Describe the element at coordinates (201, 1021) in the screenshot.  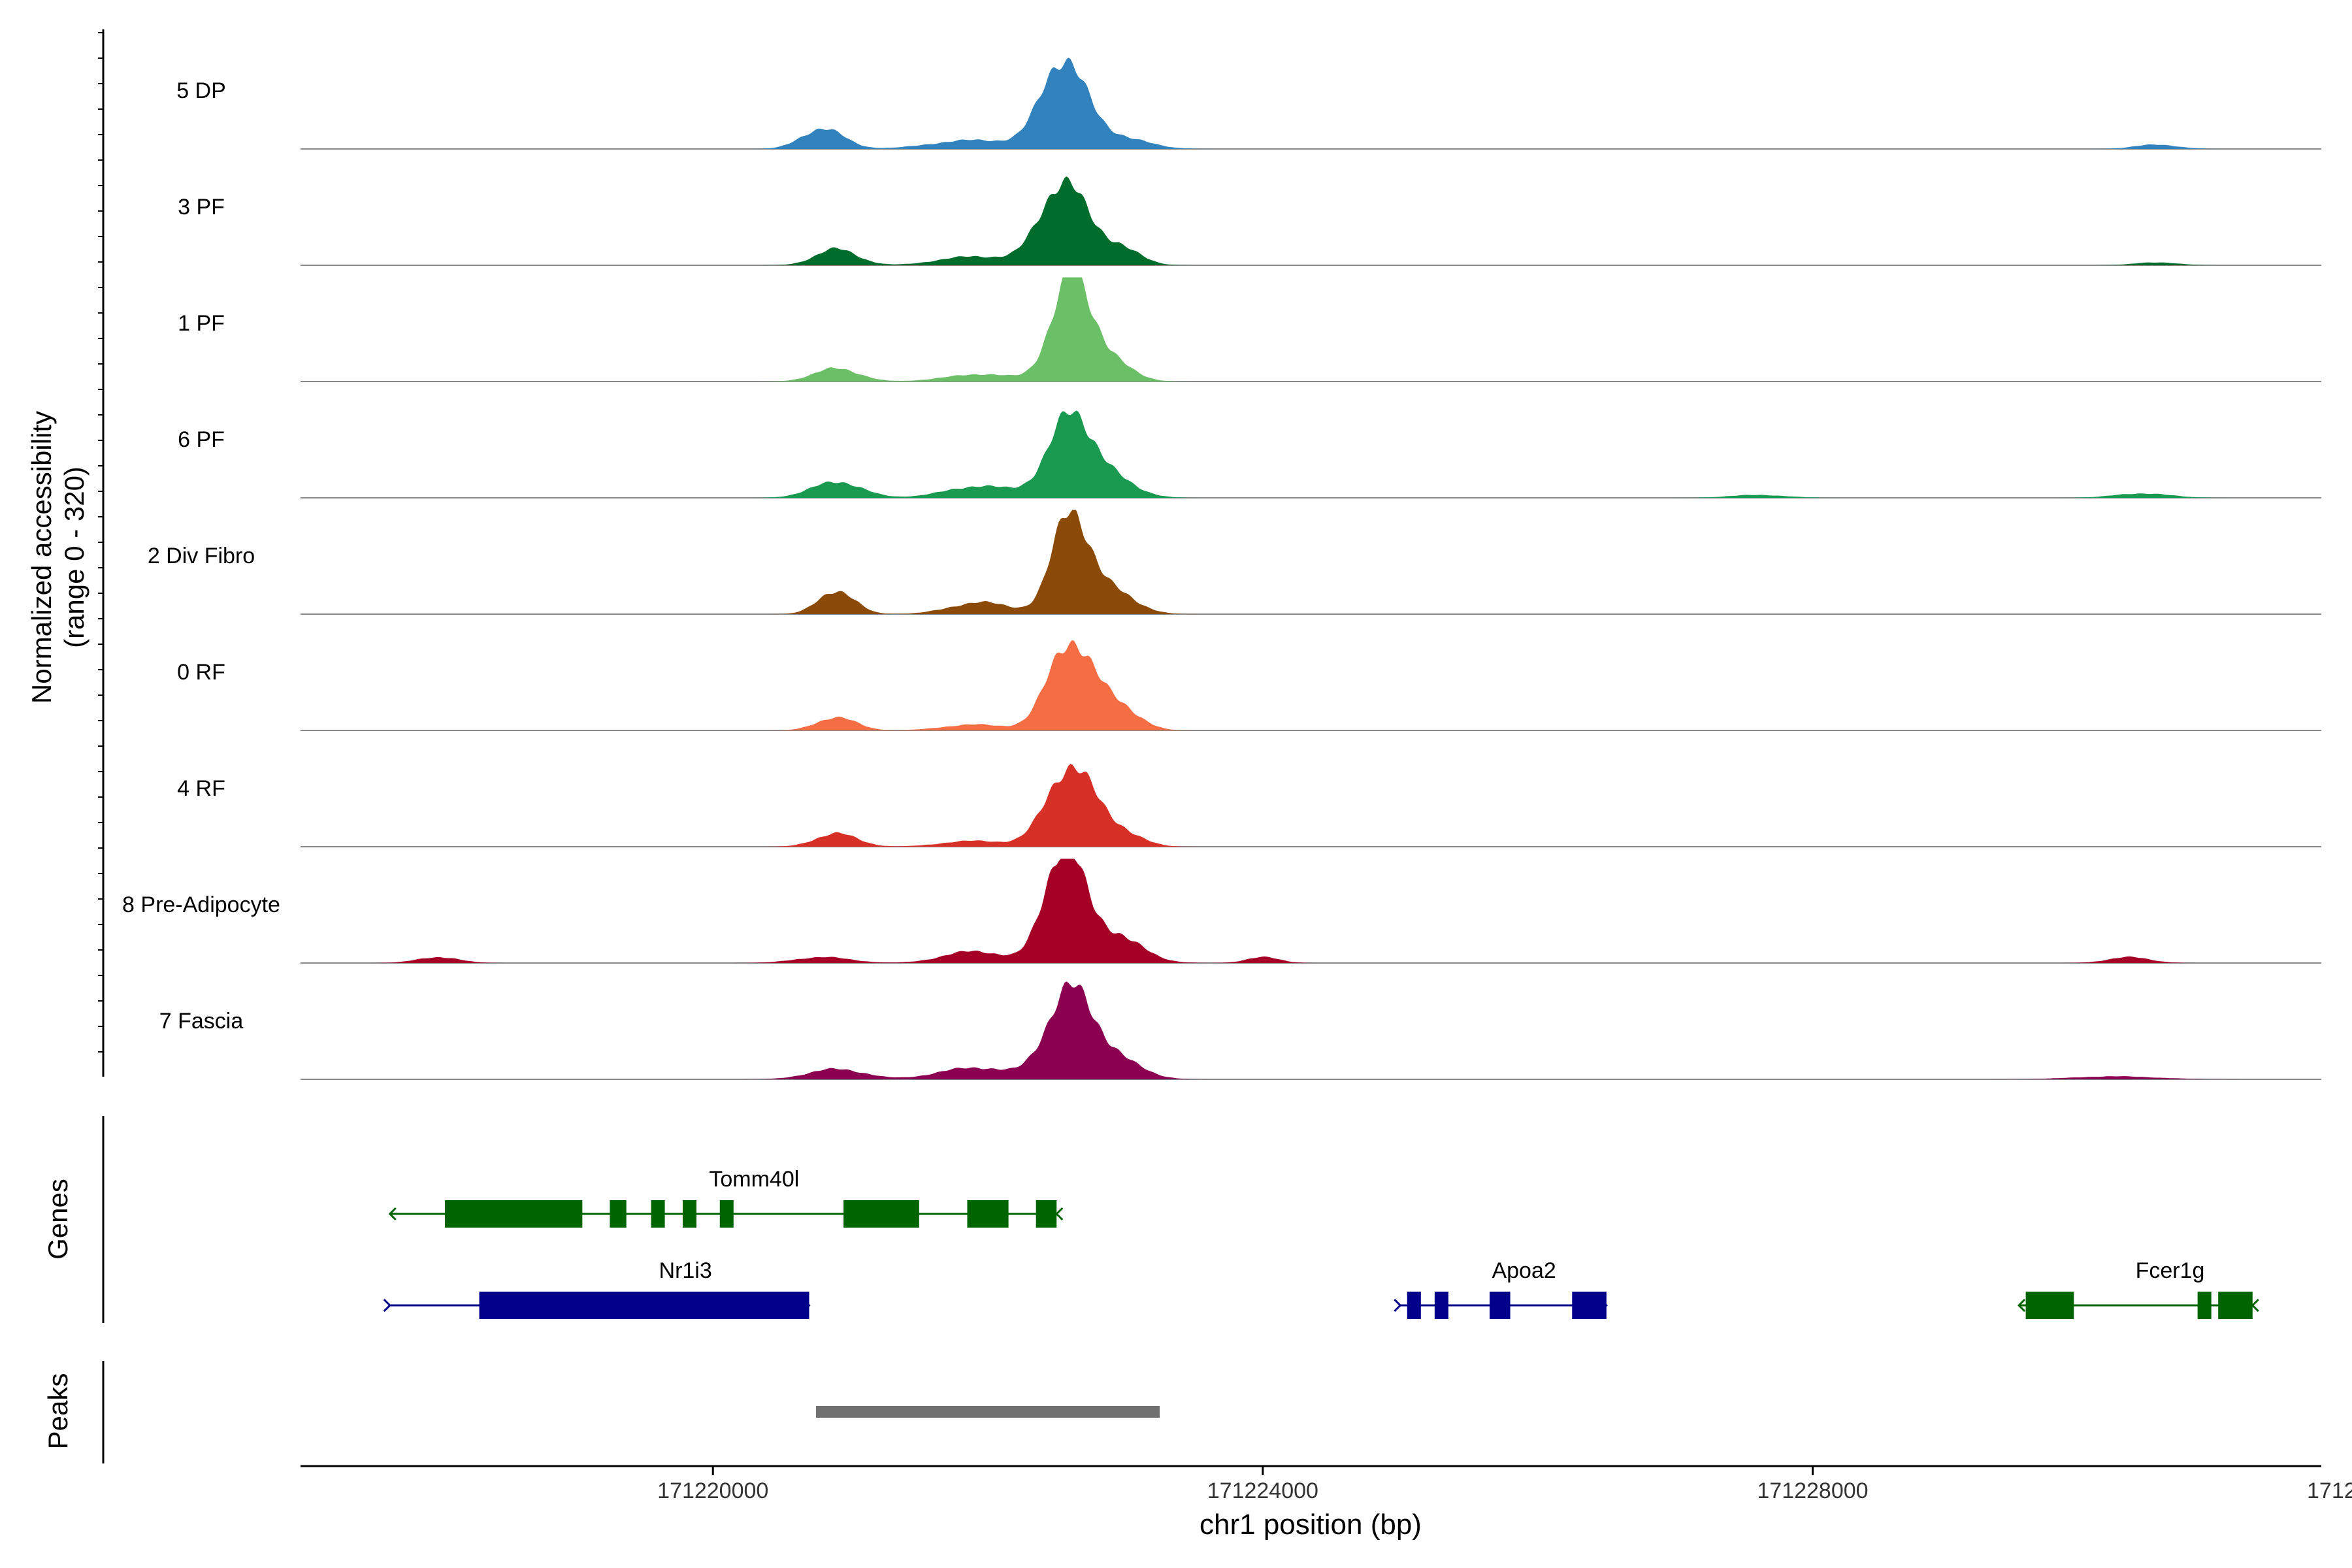
I see `track-label: 7 Fascia` at that location.